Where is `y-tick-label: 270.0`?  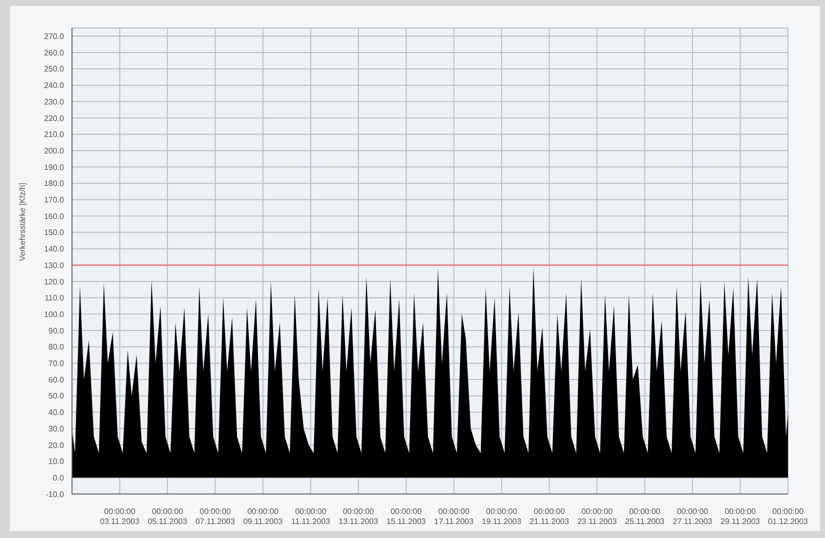 y-tick-label: 270.0 is located at coordinates (54, 37).